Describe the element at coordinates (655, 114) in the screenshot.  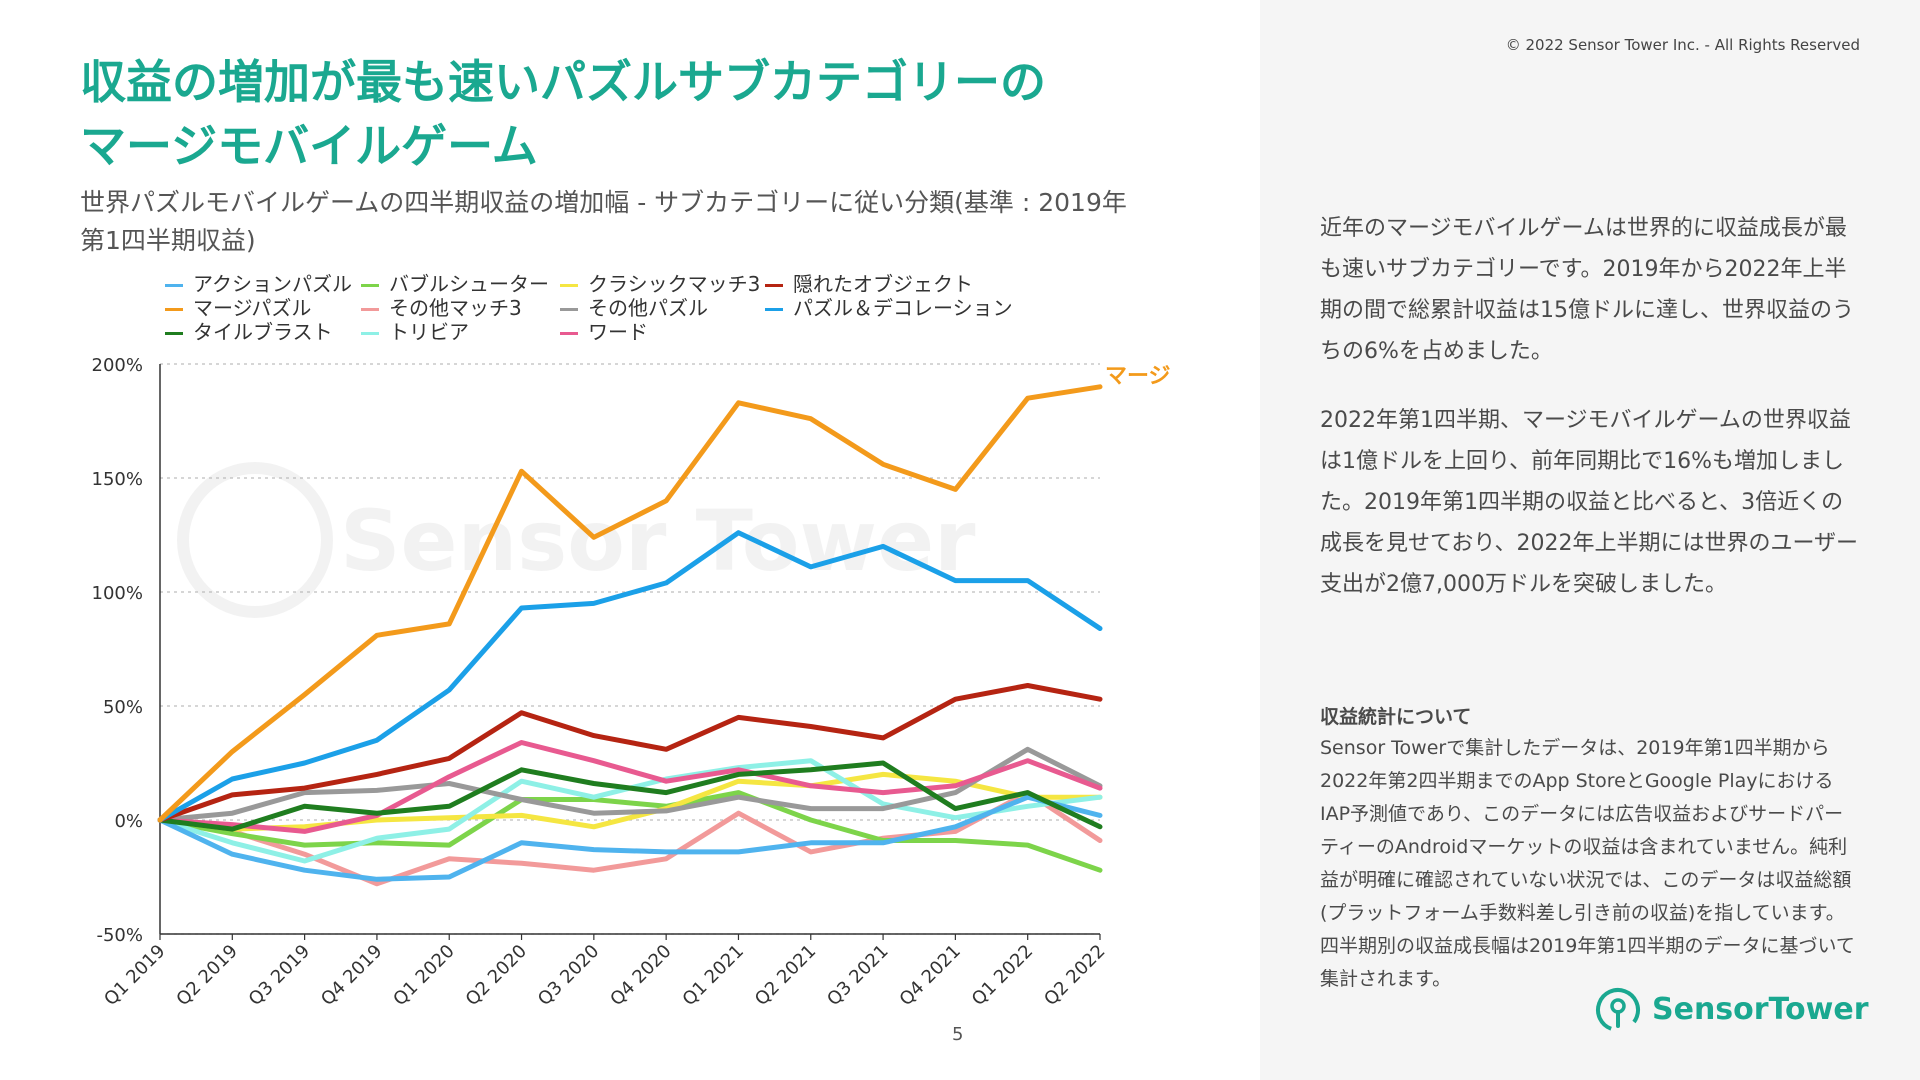
I see `slide-title: 収益の増加が最も速いパズルサブカテゴリーの マージモバイルゲーム` at that location.